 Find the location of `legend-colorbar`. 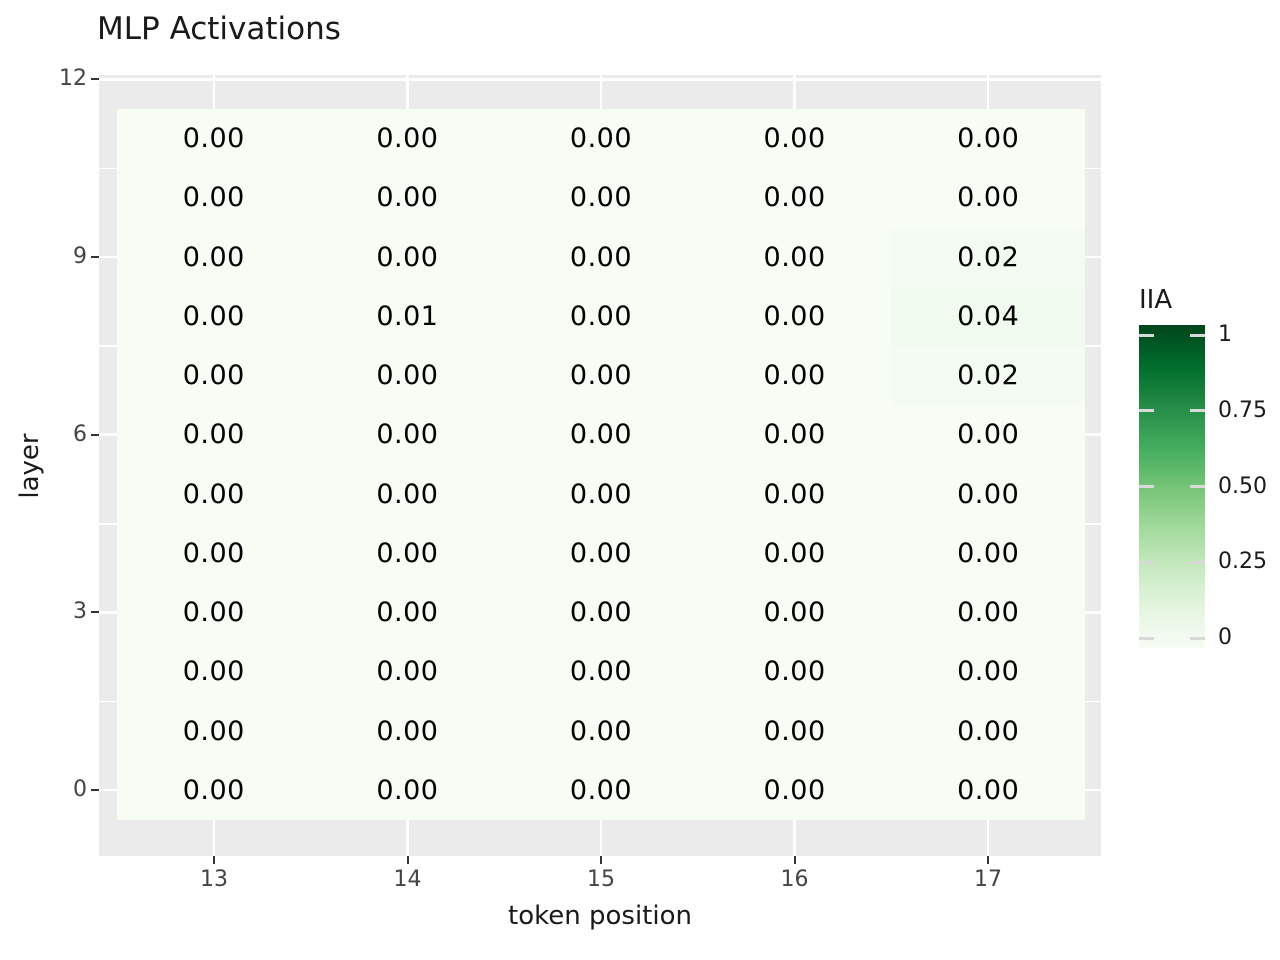

legend-colorbar is located at coordinates (1172, 486).